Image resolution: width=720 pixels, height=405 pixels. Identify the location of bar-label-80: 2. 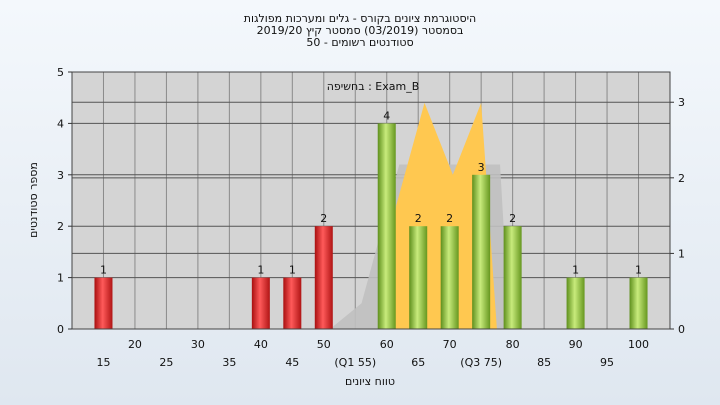
(512, 218).